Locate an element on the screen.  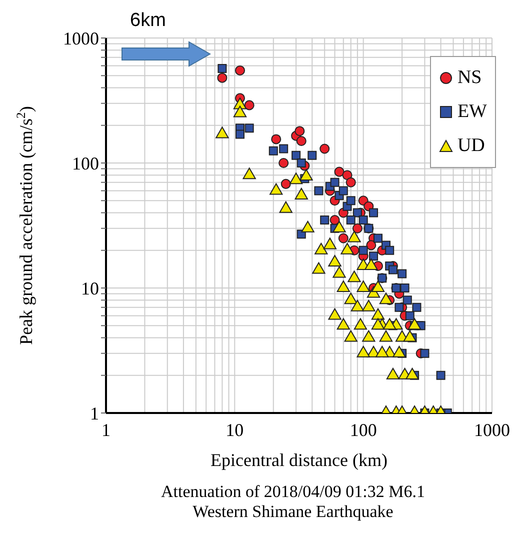
legend-label: EW is located at coordinates (472, 112).